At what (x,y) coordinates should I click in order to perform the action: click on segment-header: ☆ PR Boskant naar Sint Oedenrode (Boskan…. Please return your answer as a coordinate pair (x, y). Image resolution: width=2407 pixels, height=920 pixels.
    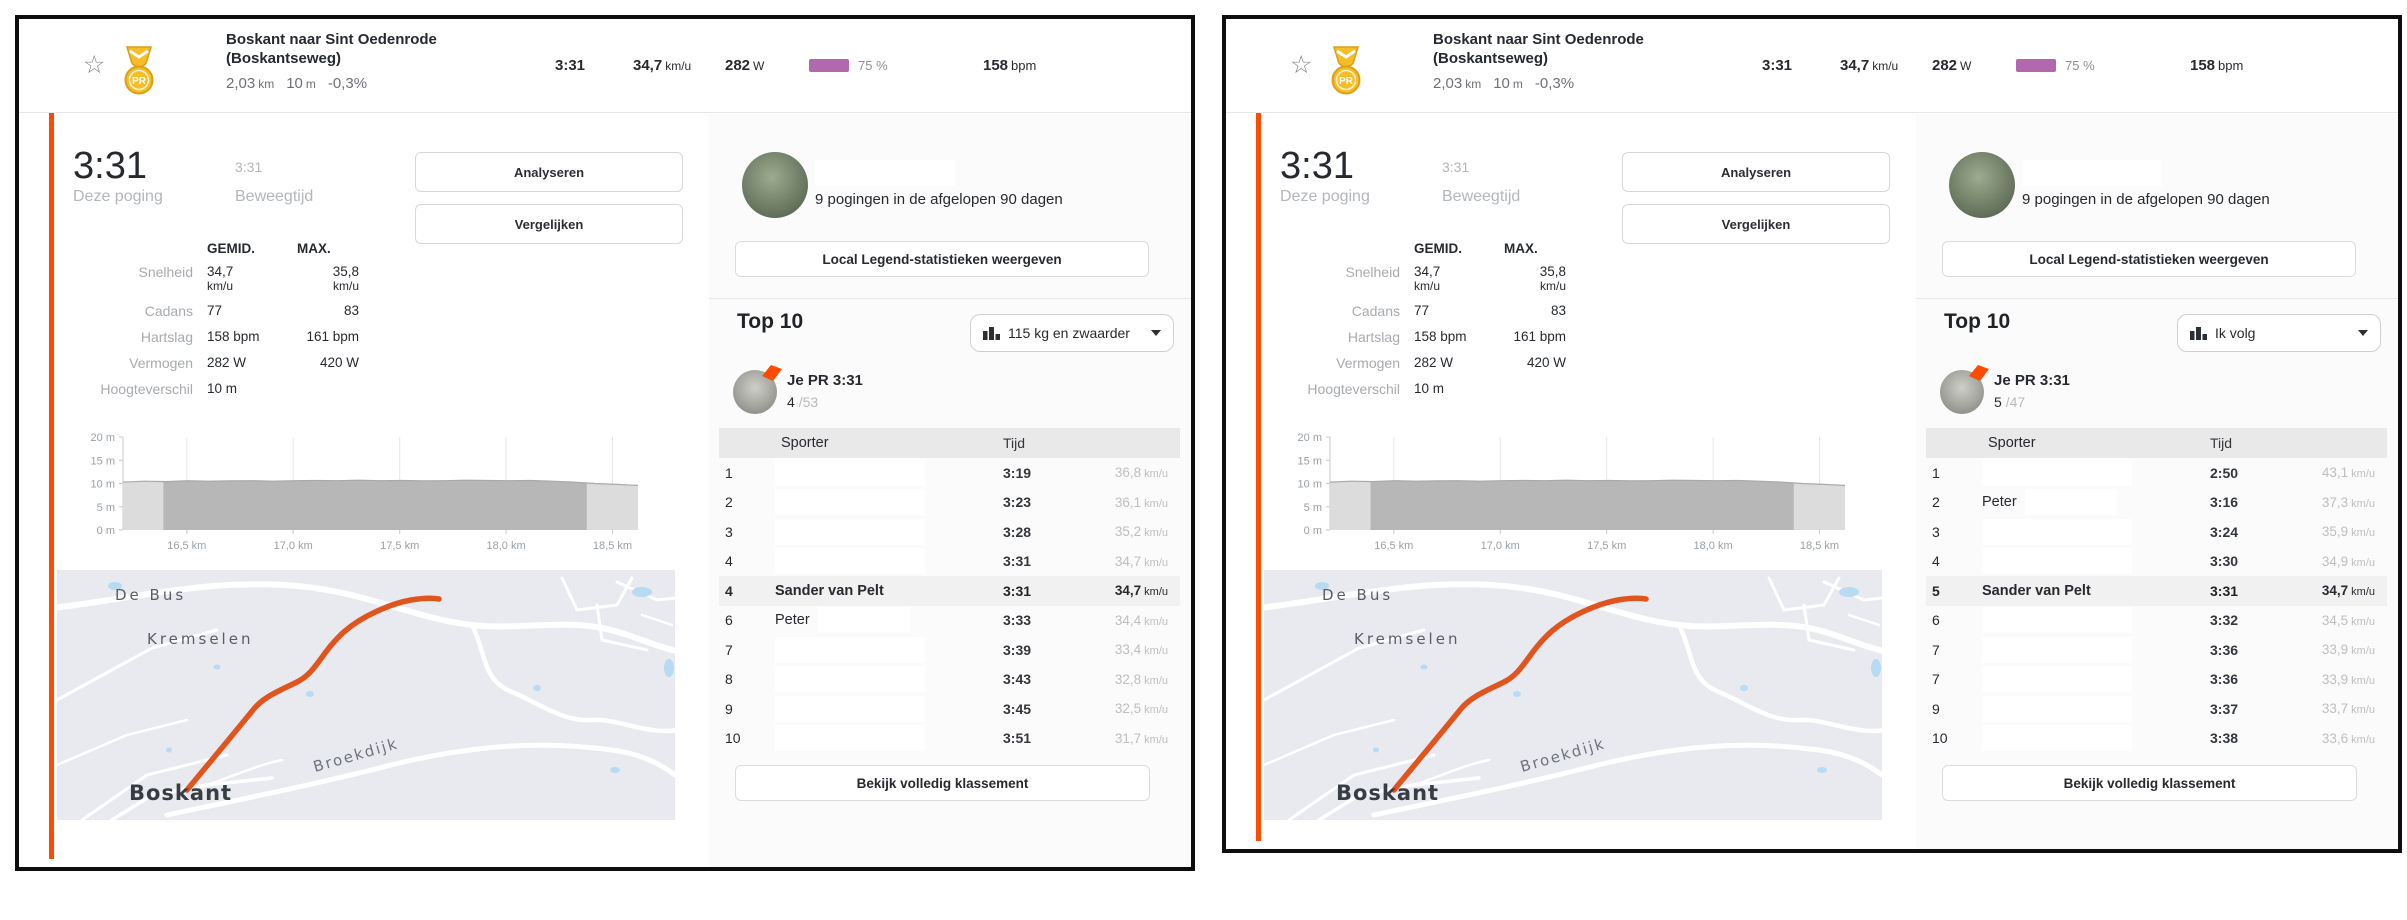
    Looking at the image, I should click on (605, 66).